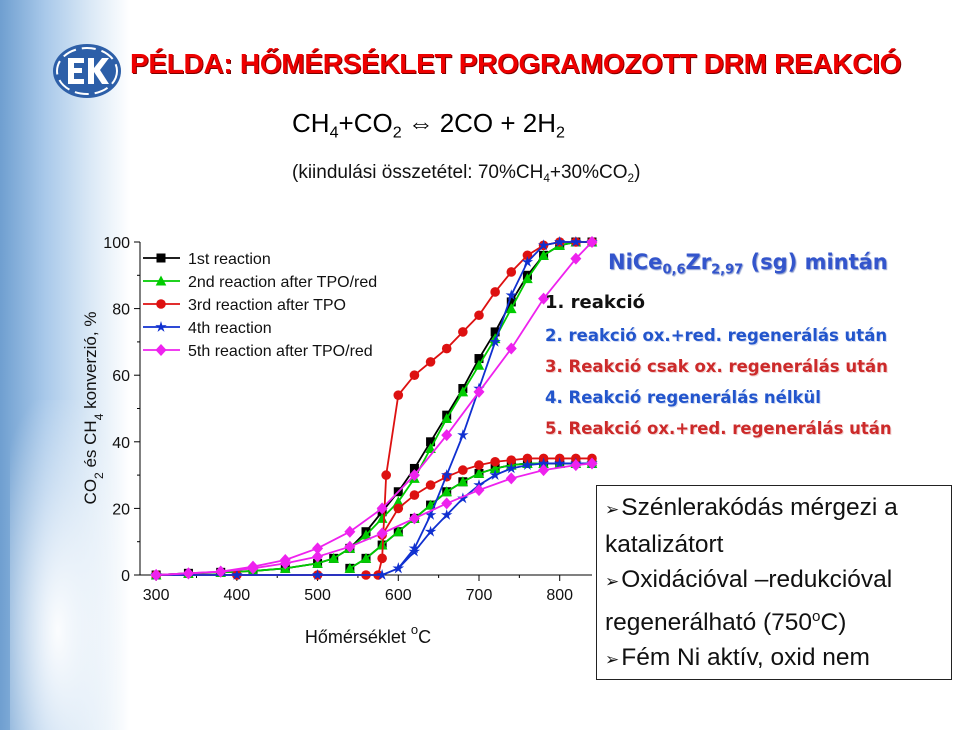 The image size is (960, 730). What do you see at coordinates (635, 262) in the screenshot?
I see `sample-title-main: NiCe` at bounding box center [635, 262].